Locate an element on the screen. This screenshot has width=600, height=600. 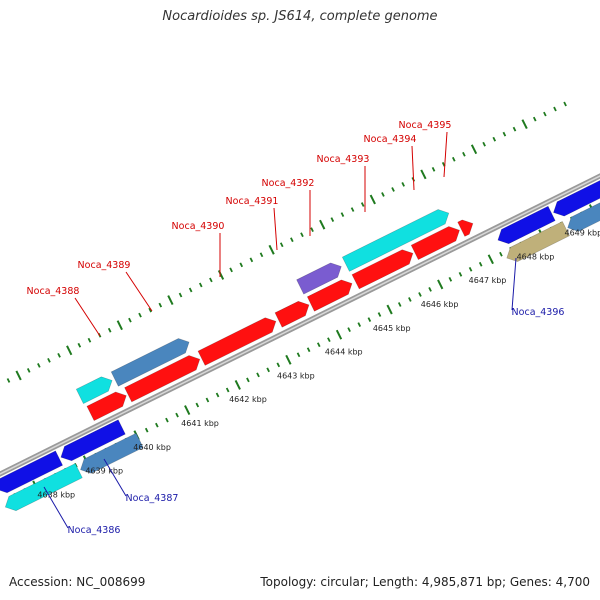
gene-label-reverse: Noca_4386 is located at coordinates (94, 530).